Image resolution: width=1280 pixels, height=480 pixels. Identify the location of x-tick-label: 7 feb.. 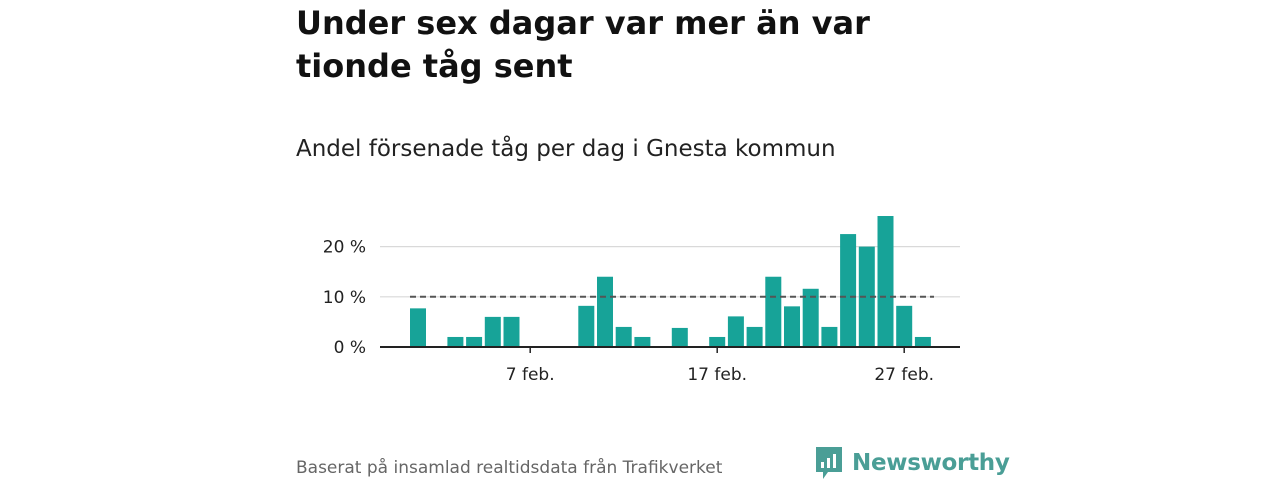
(530, 375).